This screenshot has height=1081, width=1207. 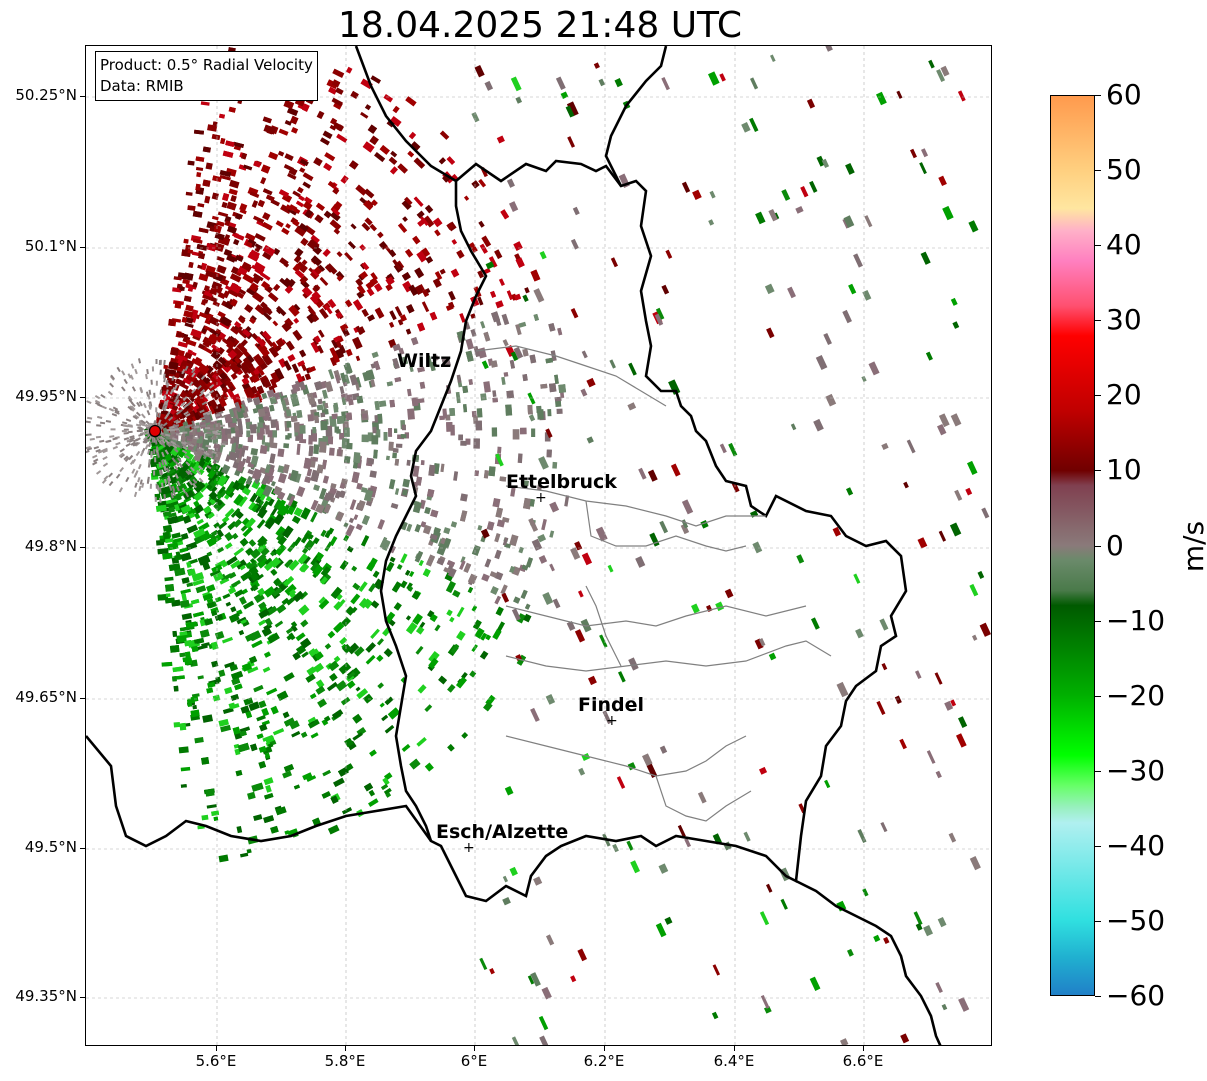 I want to click on lon-tick-label: 6.2°E, so click(x=604, y=1061).